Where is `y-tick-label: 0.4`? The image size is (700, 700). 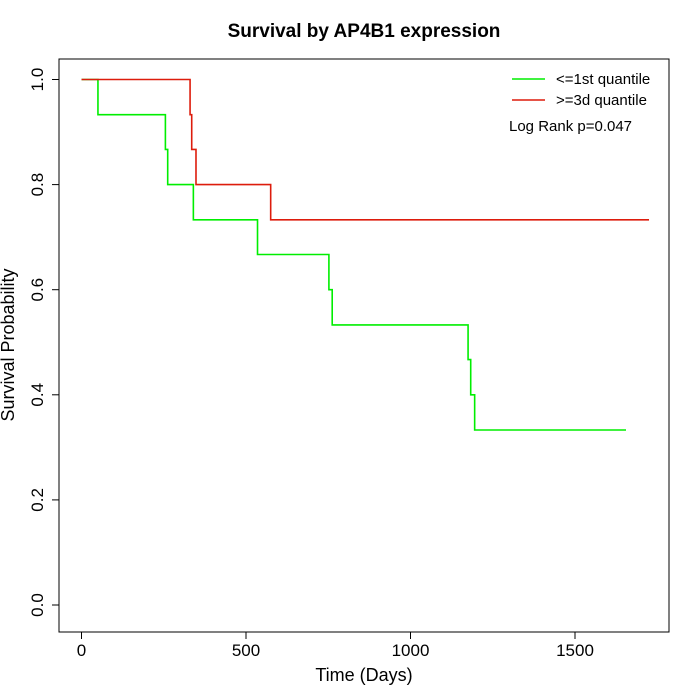 y-tick-label: 0.4 is located at coordinates (37, 395).